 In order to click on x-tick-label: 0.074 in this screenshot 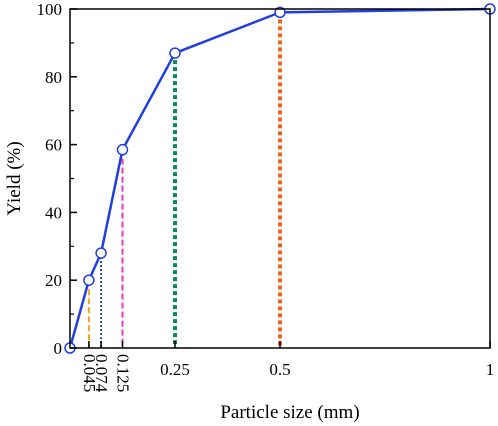, I will do `click(101, 373)`.